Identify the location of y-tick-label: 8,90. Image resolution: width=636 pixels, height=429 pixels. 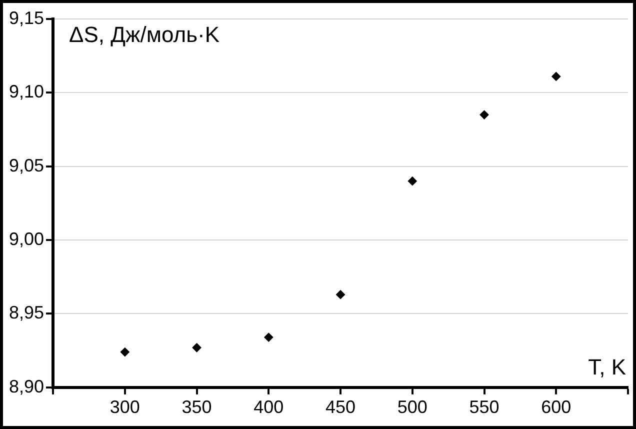
(26, 386).